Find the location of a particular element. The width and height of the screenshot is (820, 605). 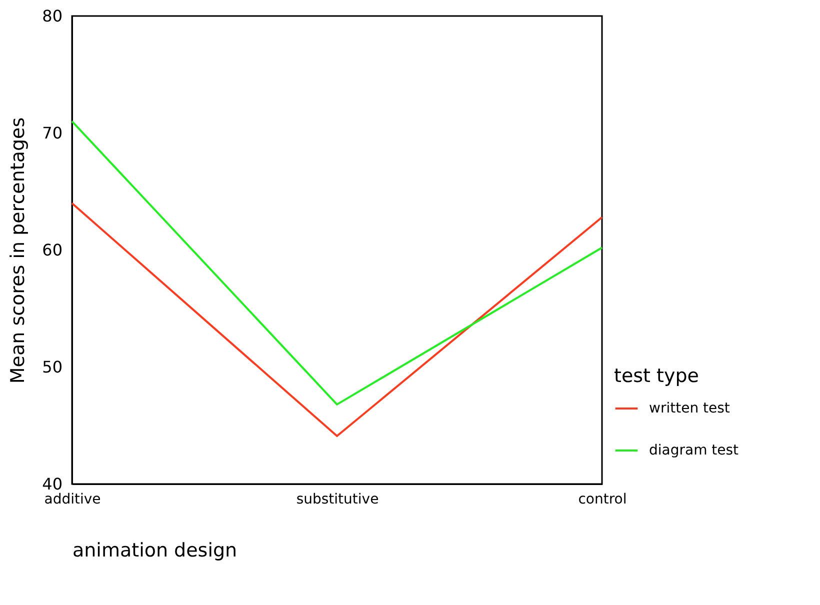

x-tick-label: control is located at coordinates (602, 500).